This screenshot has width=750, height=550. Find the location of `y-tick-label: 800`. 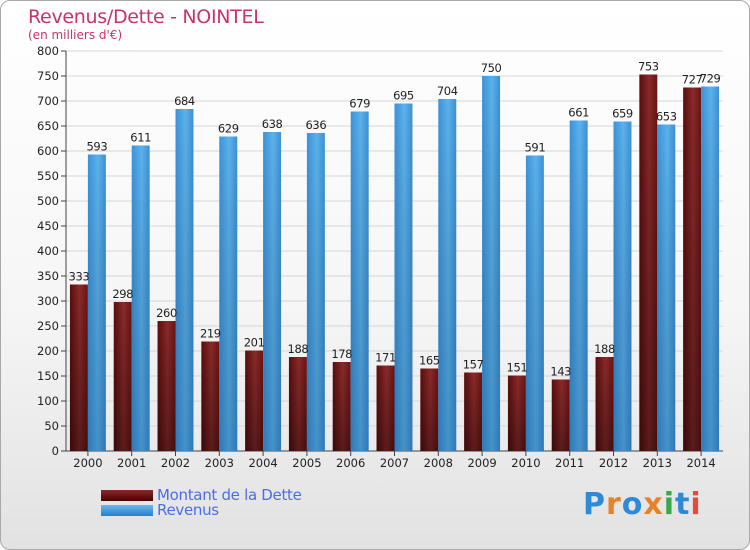

y-tick-label: 800 is located at coordinates (48, 51).